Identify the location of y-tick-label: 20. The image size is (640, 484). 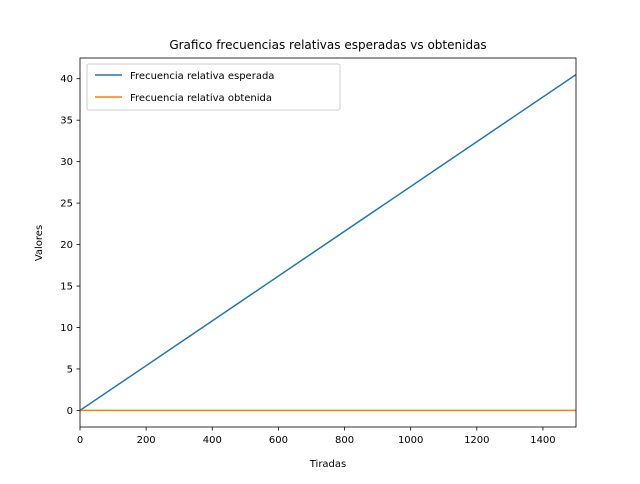
(66, 245).